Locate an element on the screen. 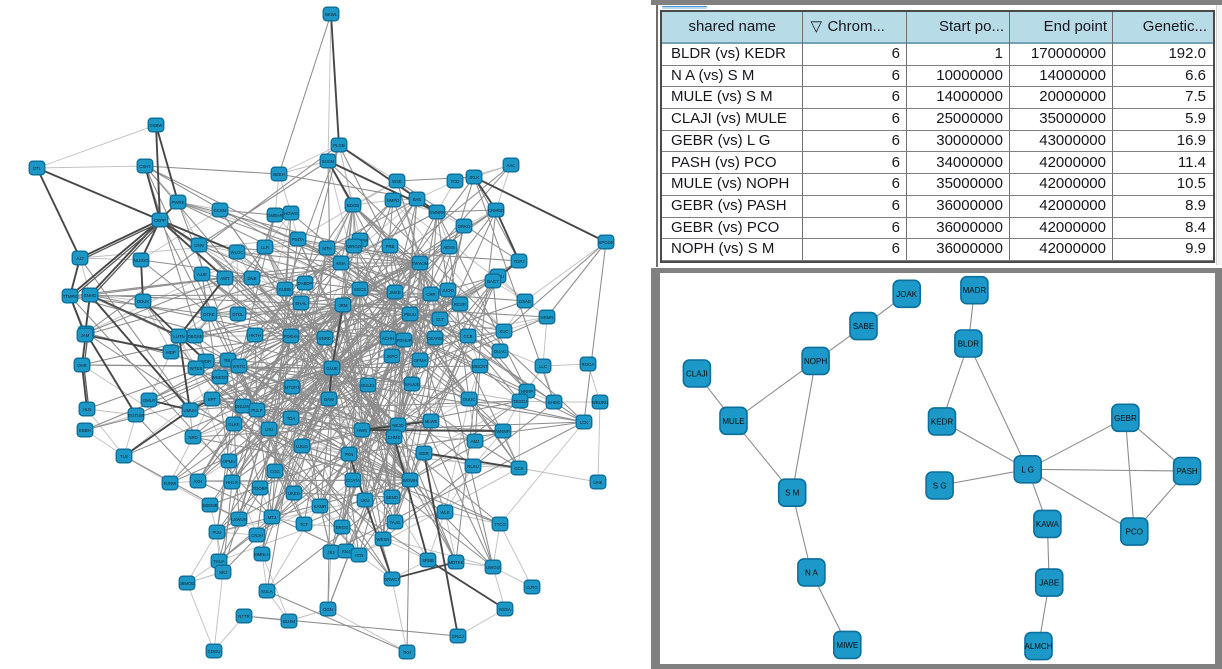 This screenshot has height=669, width=1222. svg-text: TSUA is located at coordinates (219, 561).